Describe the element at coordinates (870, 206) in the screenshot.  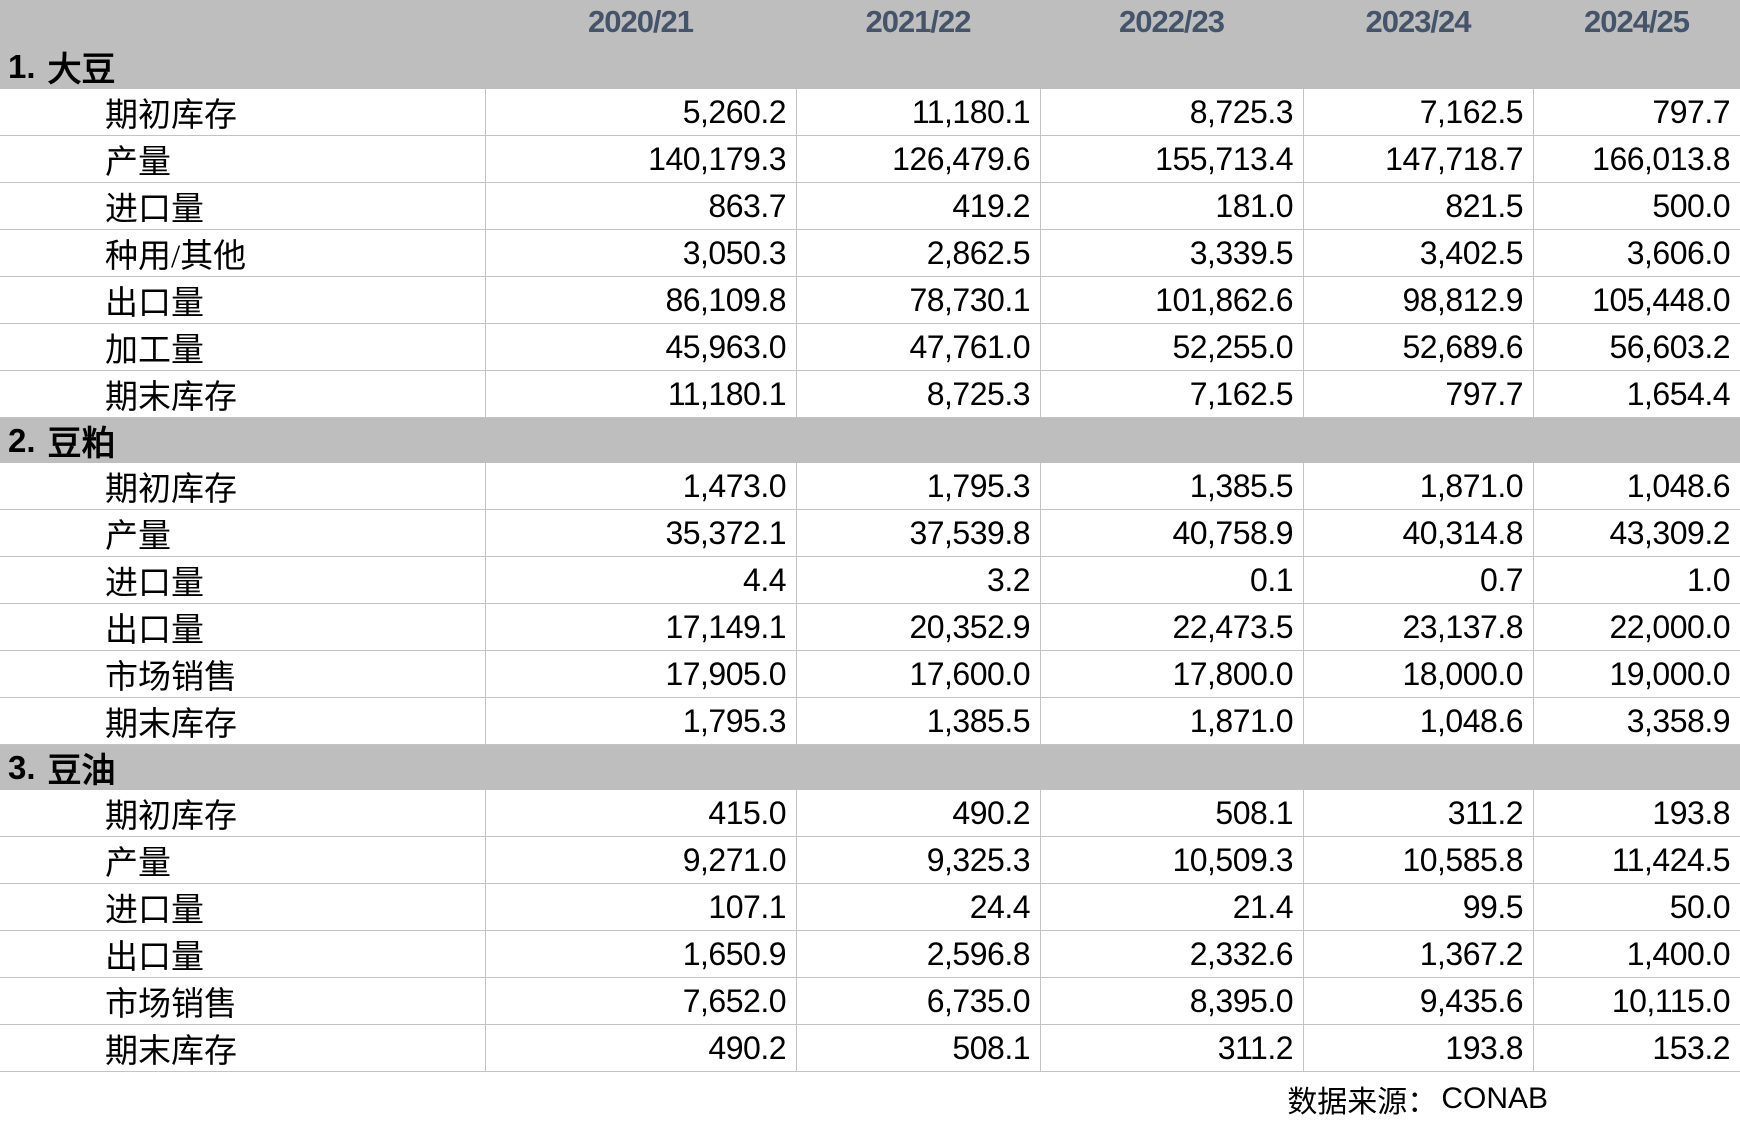
I see `table-row: 进口量 863.7 419.2 181.0 821.5 500.0` at that location.